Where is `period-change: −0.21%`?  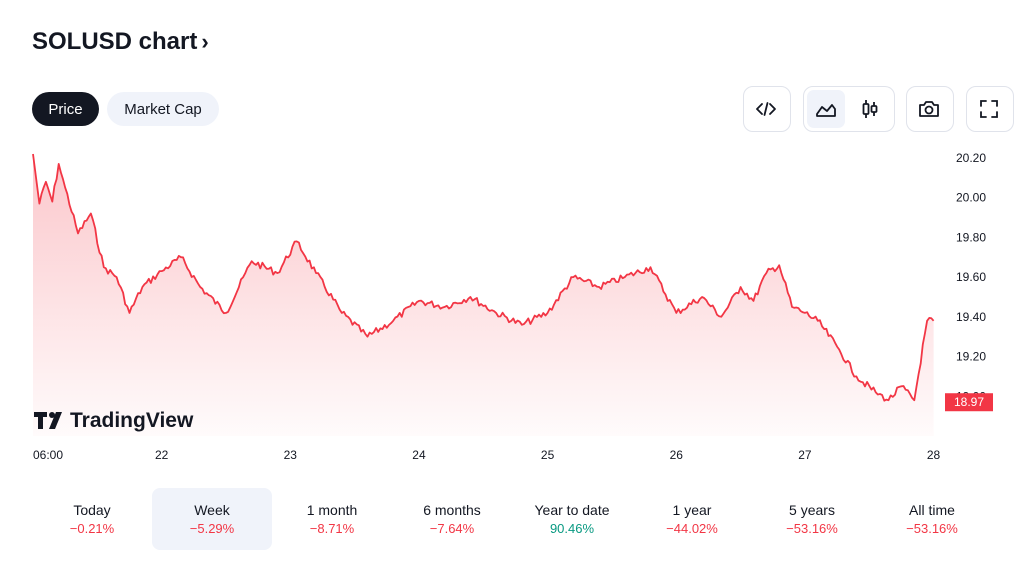 period-change: −0.21% is located at coordinates (92, 528).